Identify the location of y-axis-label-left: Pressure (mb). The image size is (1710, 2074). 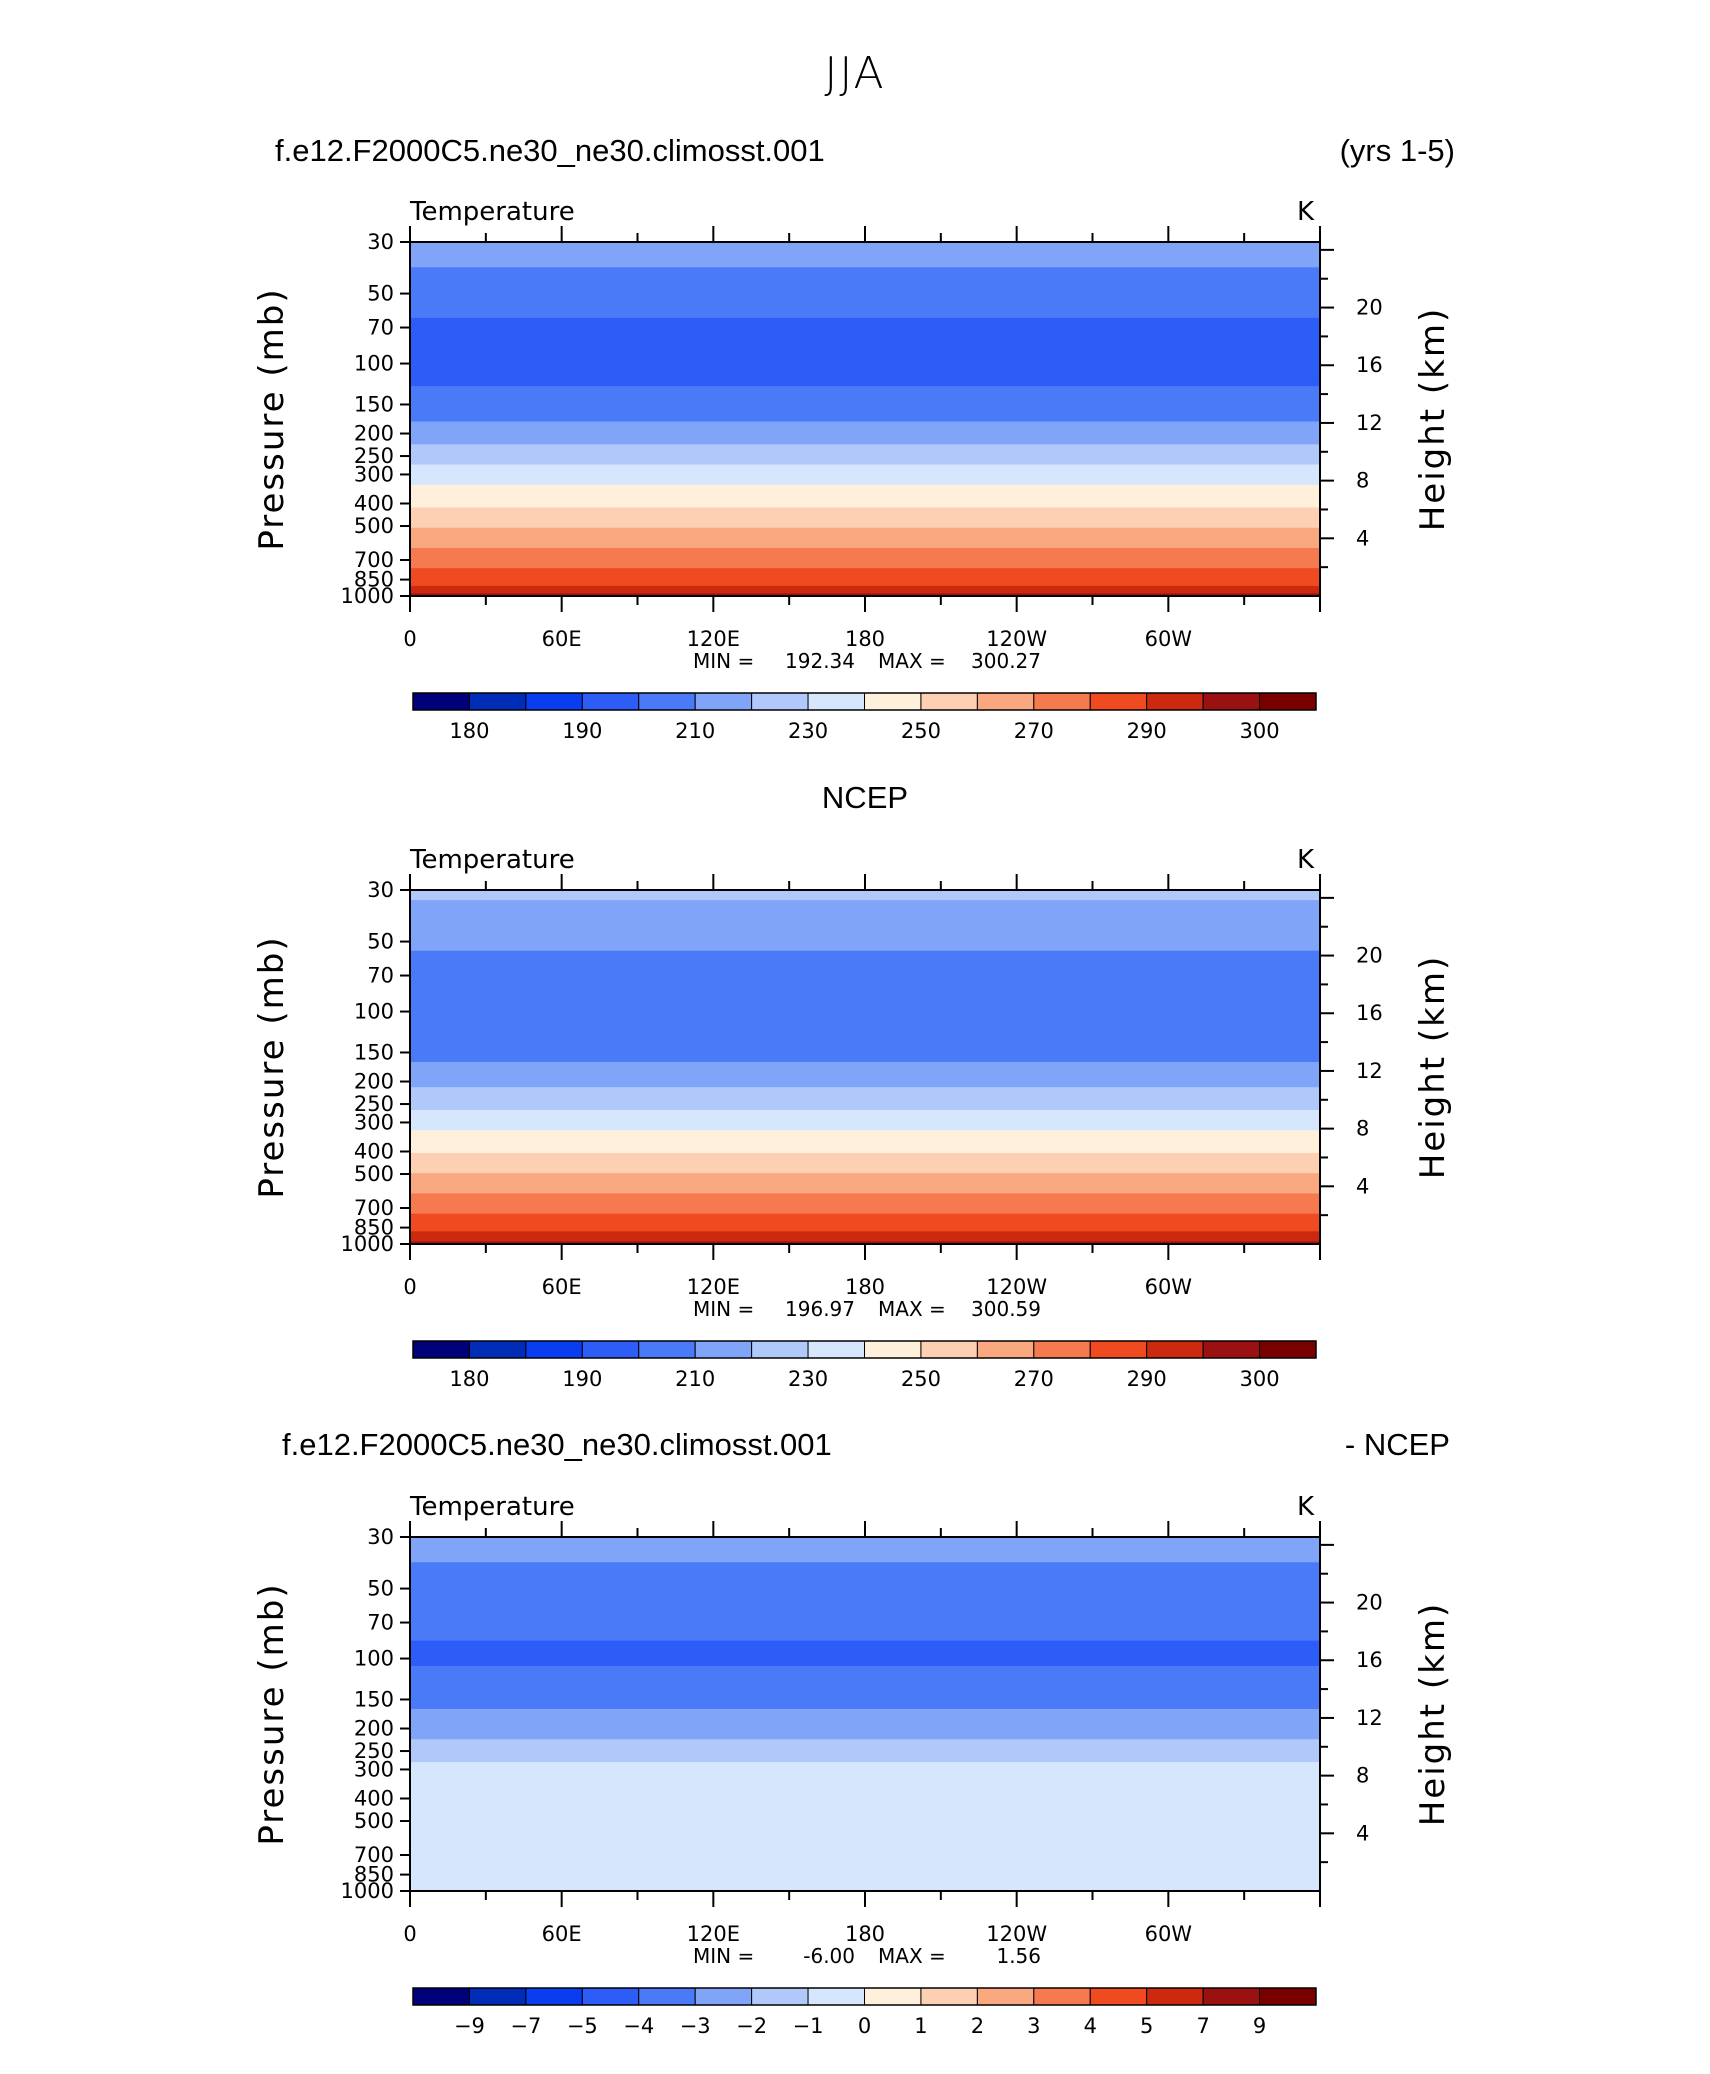
(272, 418).